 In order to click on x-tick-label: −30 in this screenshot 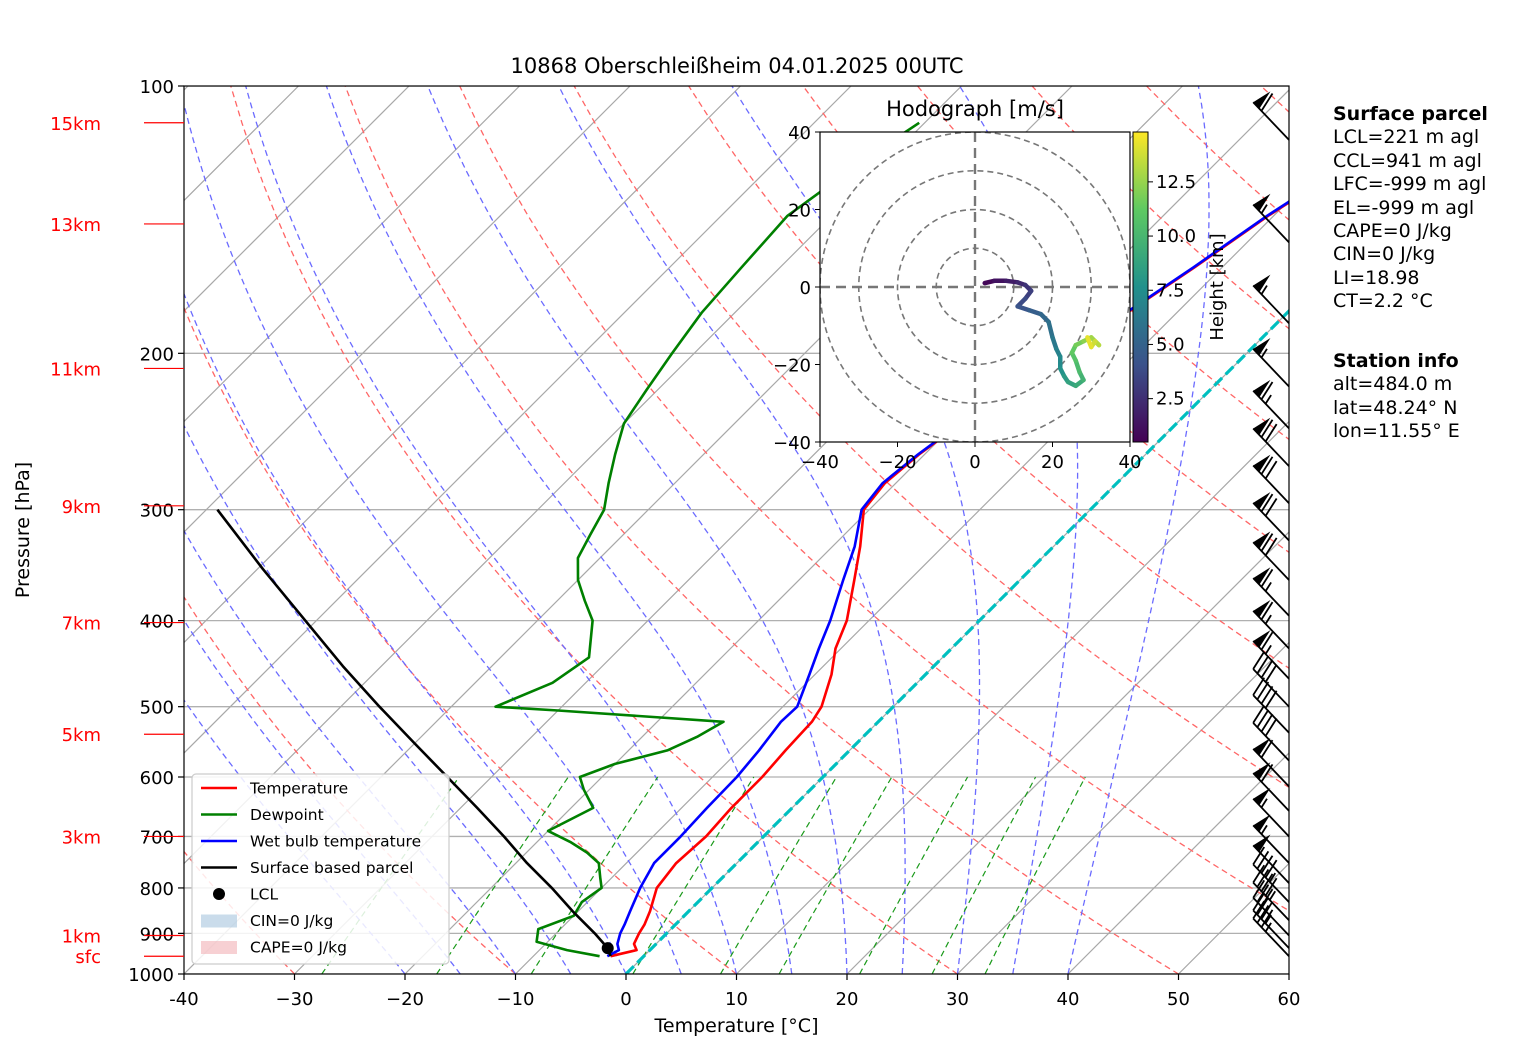, I will do `click(295, 999)`.